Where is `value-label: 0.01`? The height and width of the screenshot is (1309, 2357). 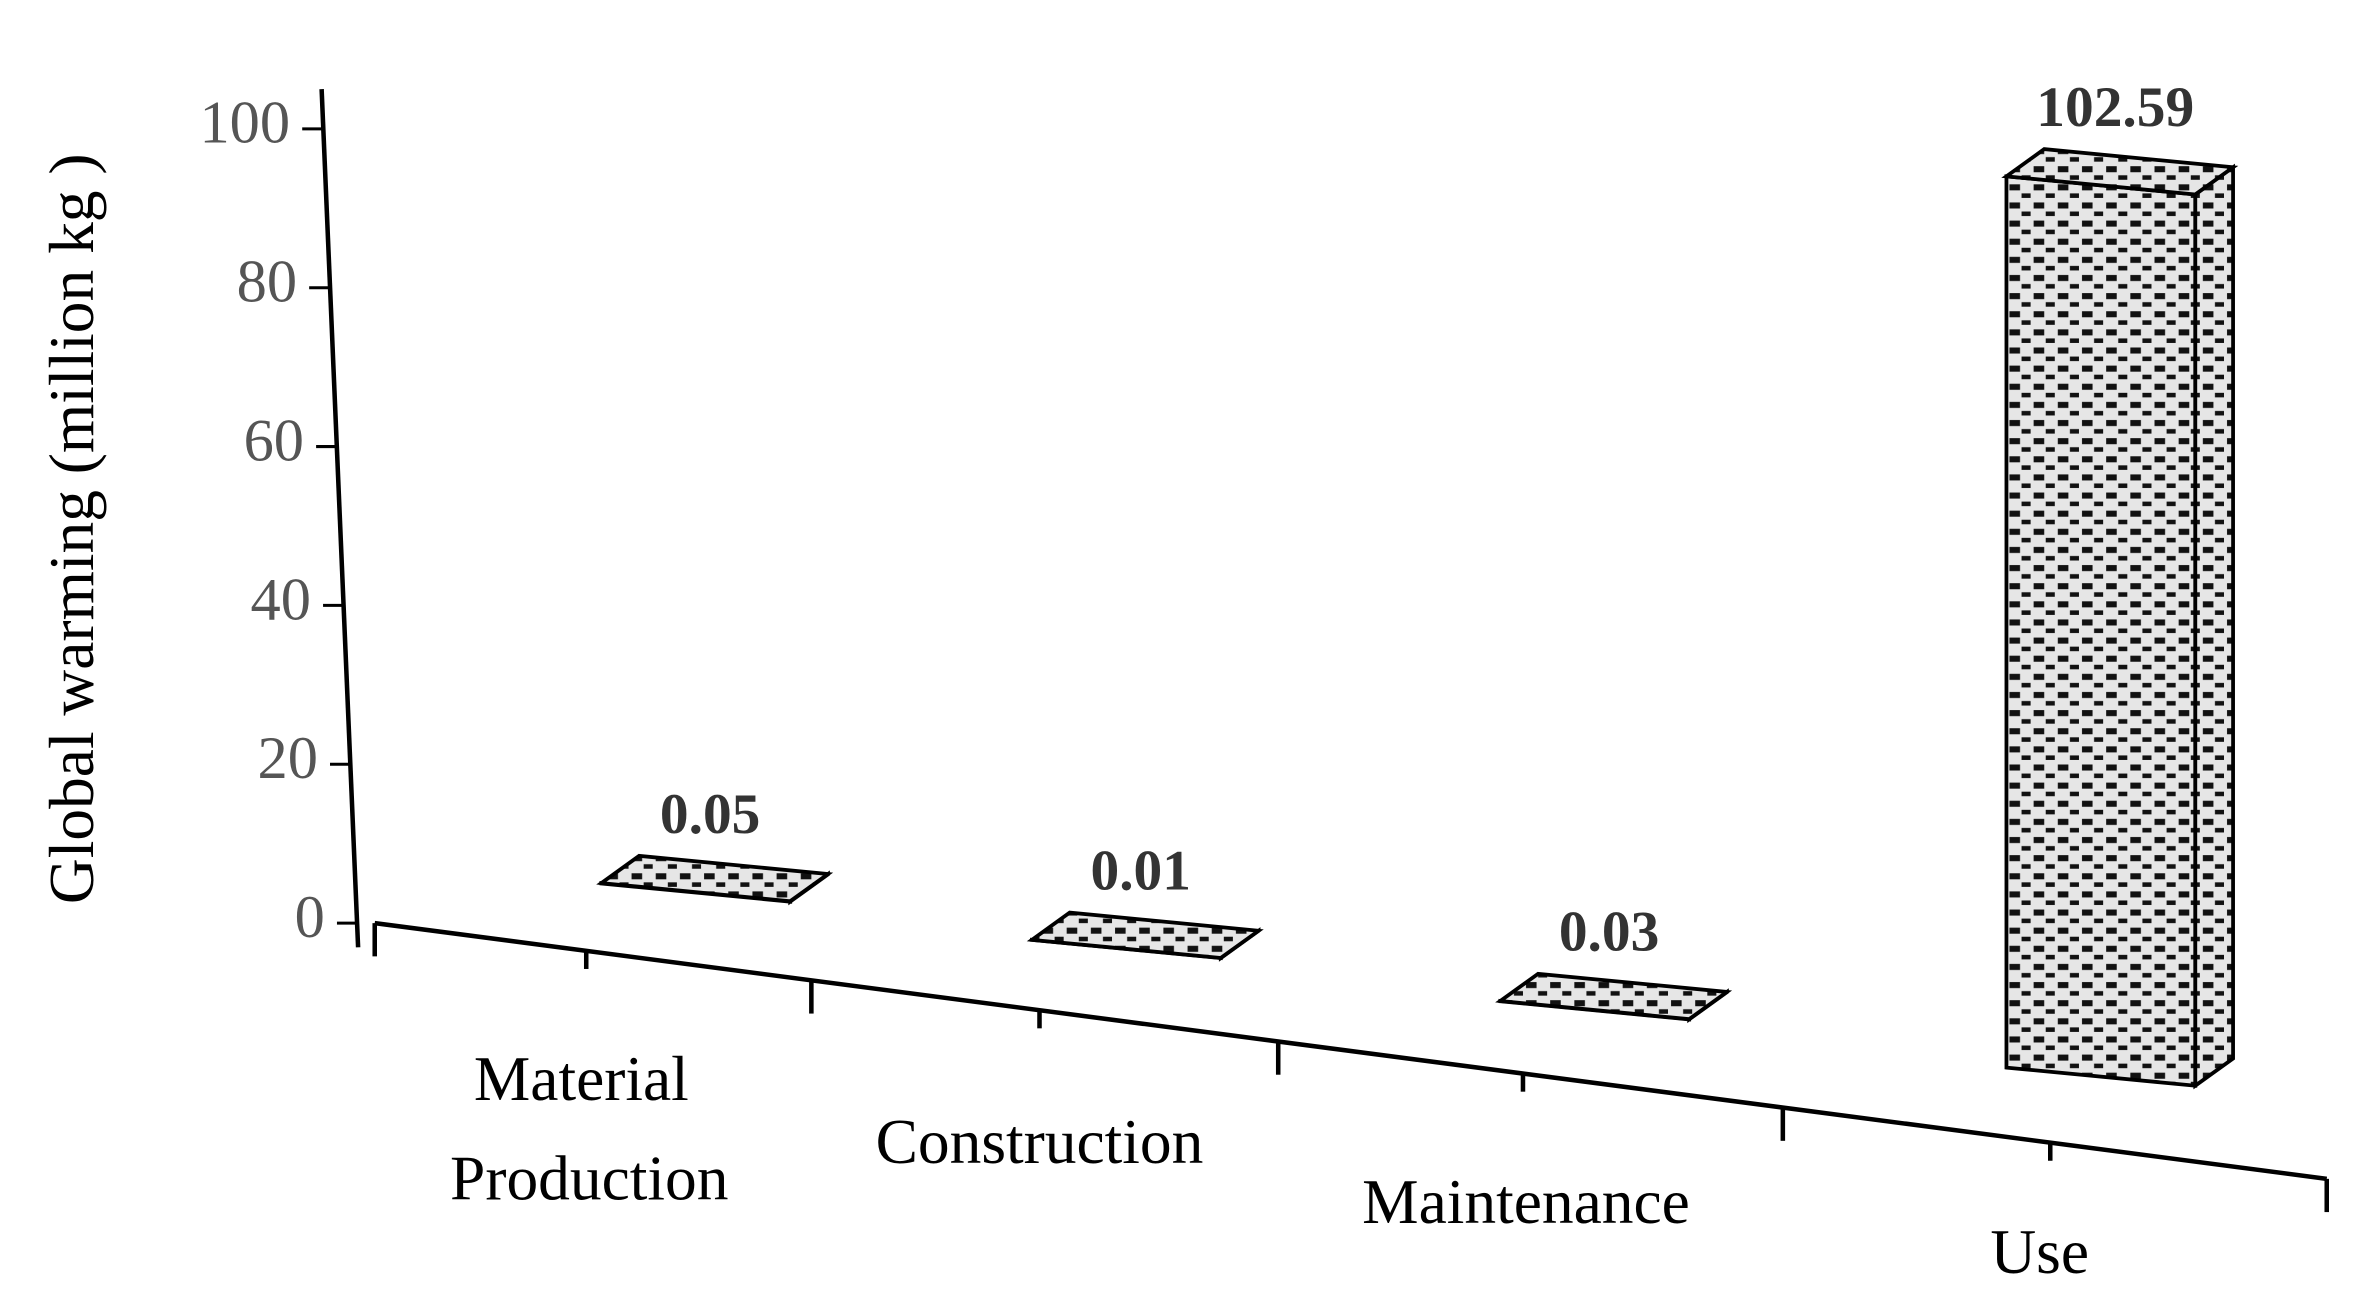
value-label: 0.01 is located at coordinates (1140, 871).